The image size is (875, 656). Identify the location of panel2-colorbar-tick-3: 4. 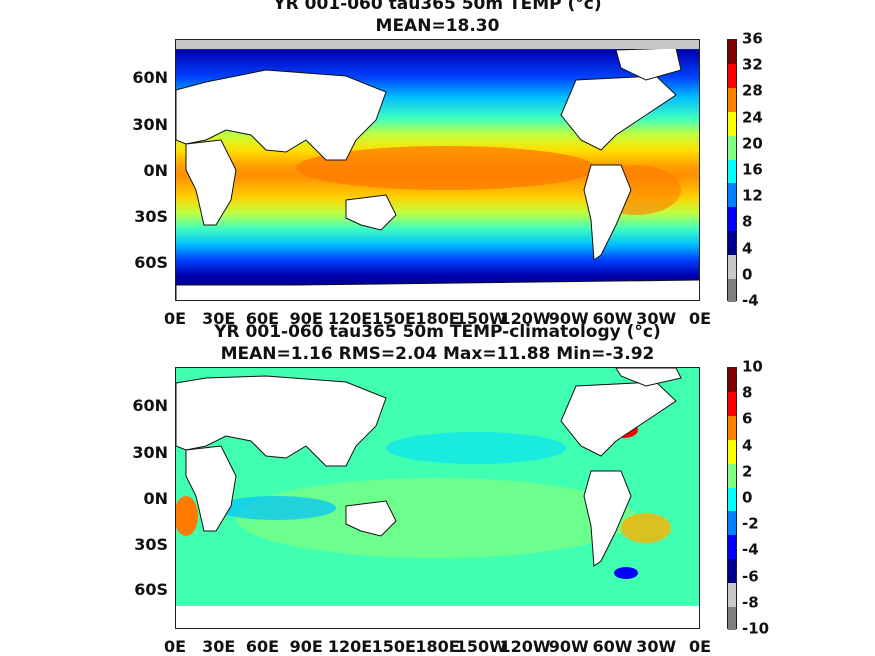
(747, 445).